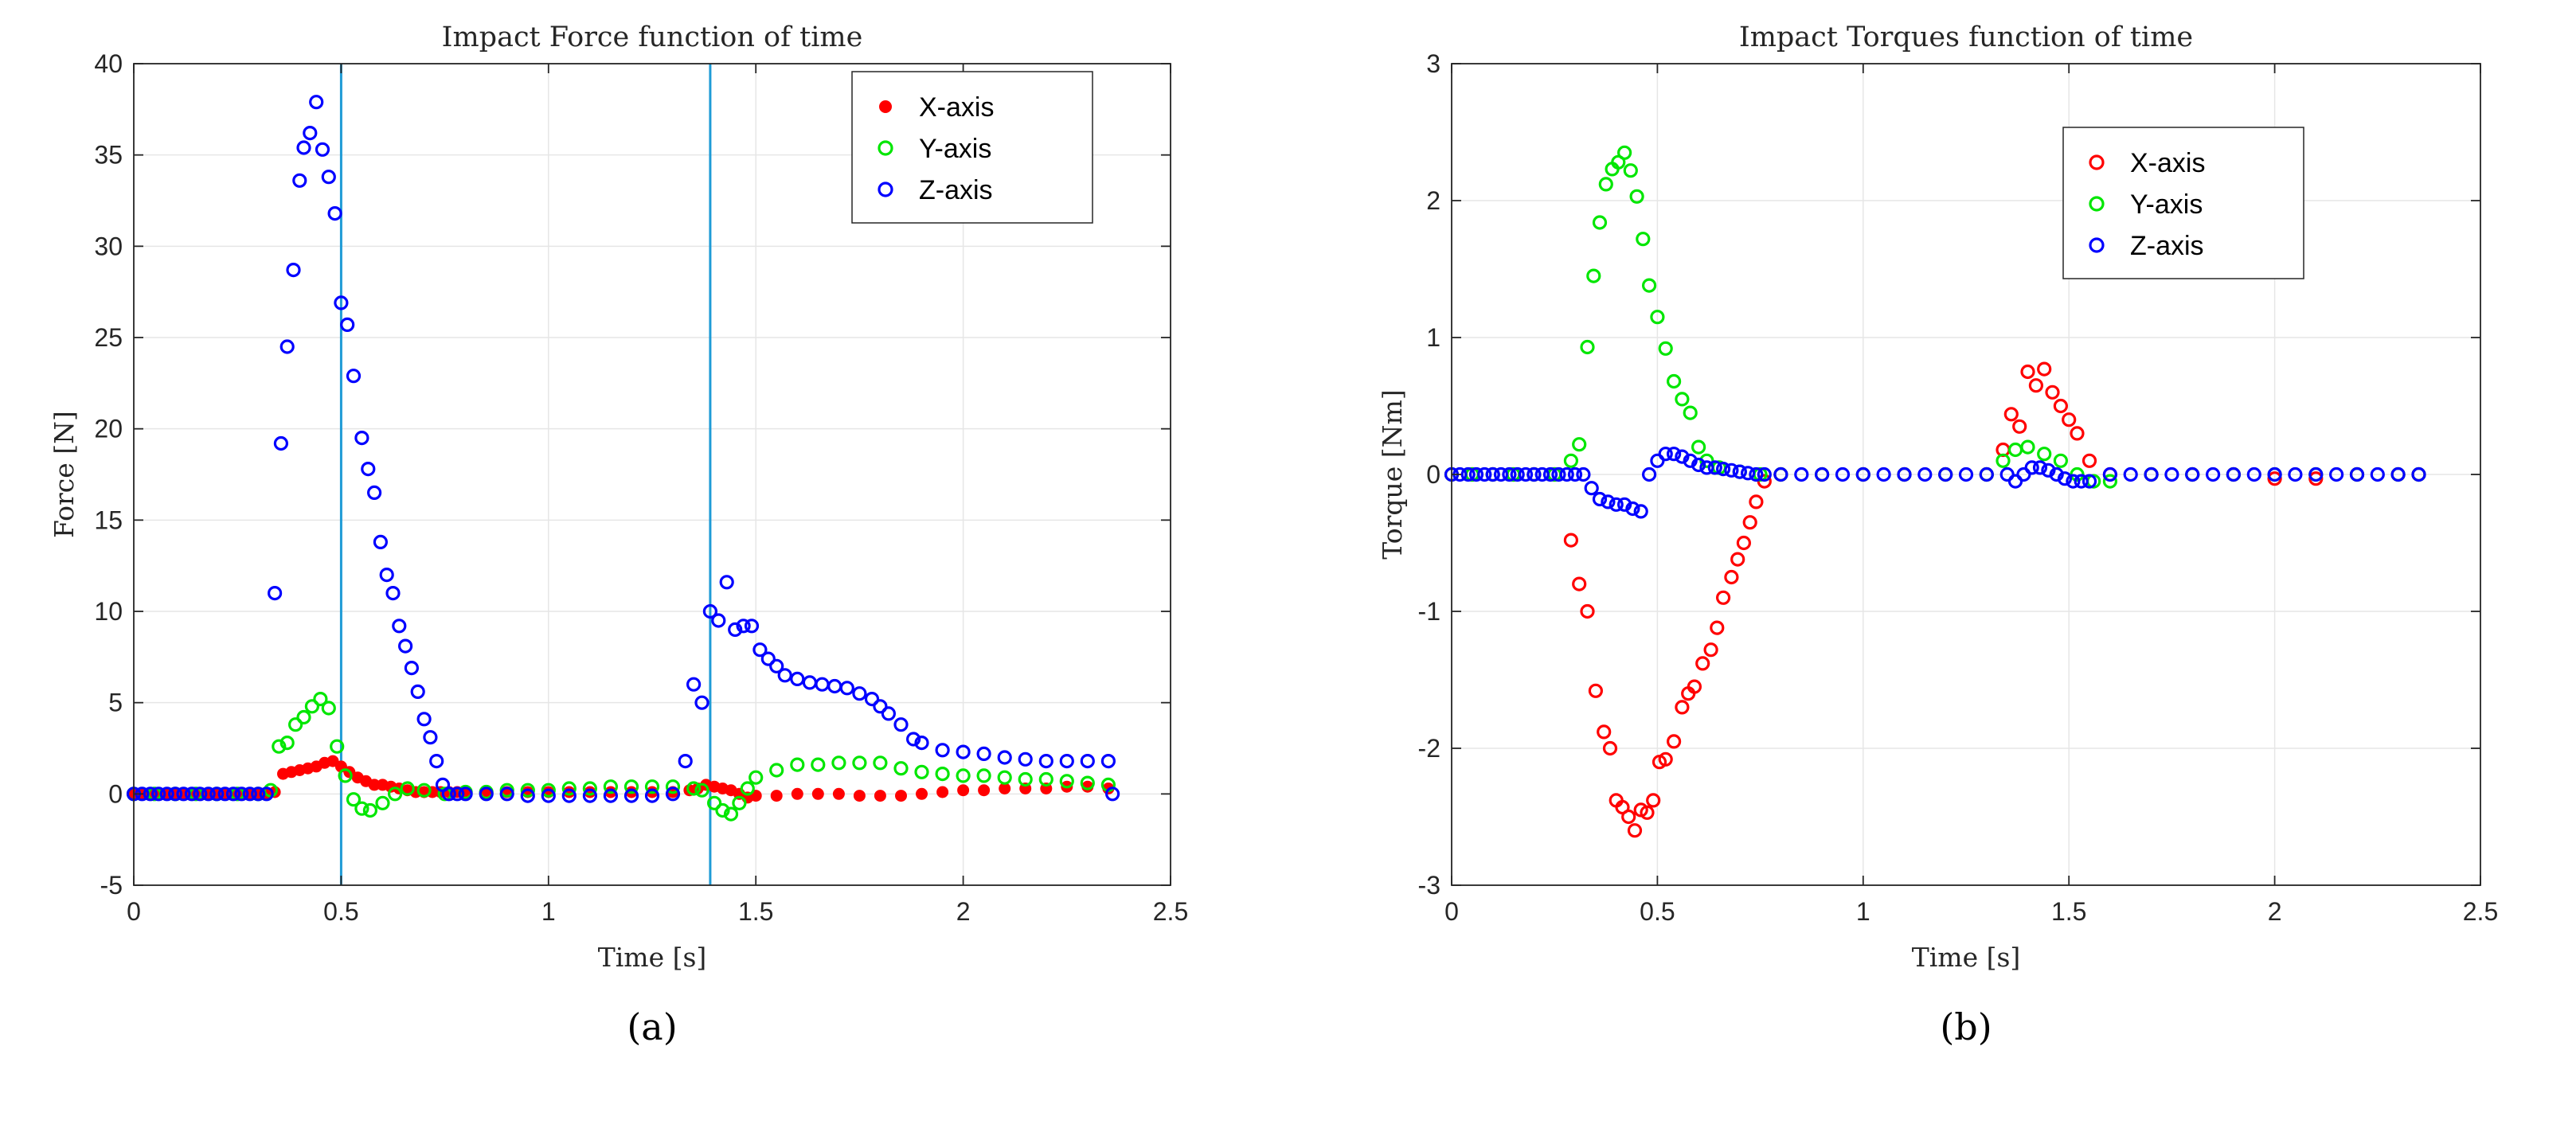 The width and height of the screenshot is (2576, 1132). Describe the element at coordinates (1433, 200) in the screenshot. I see `torque-y-tick-label: 2` at that location.